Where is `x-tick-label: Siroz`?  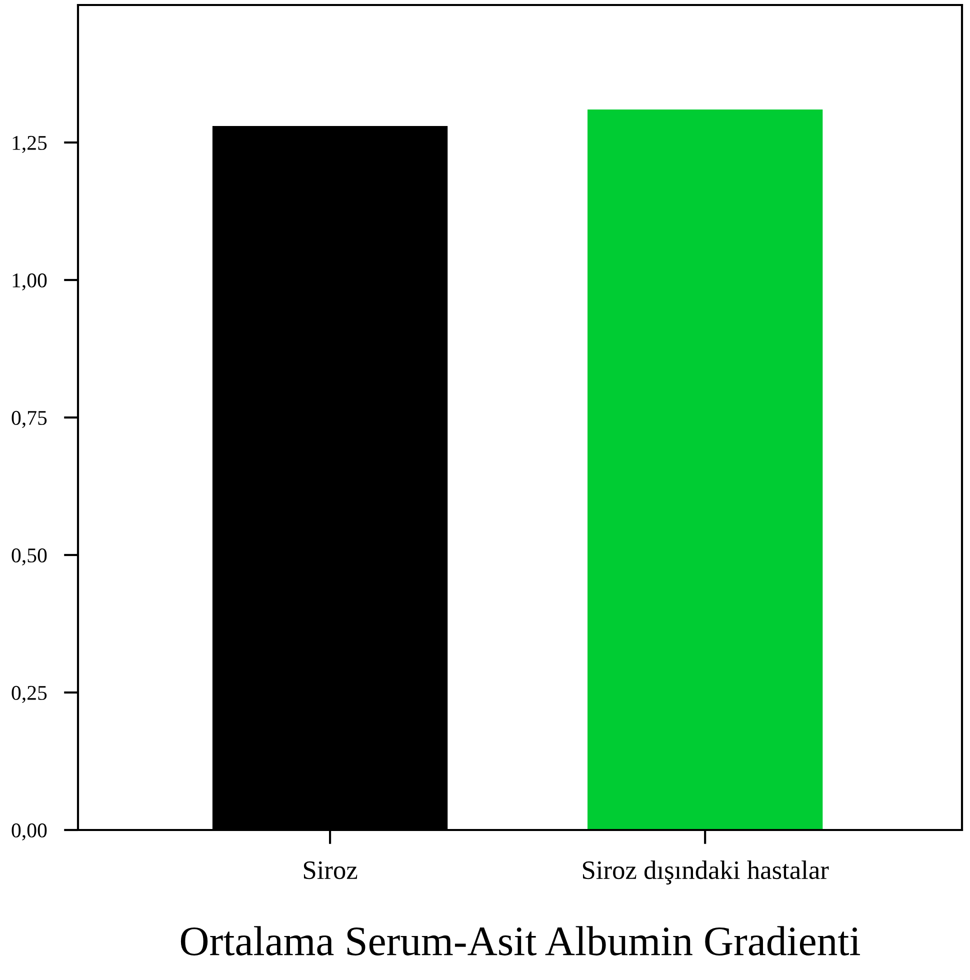
x-tick-label: Siroz is located at coordinates (331, 870).